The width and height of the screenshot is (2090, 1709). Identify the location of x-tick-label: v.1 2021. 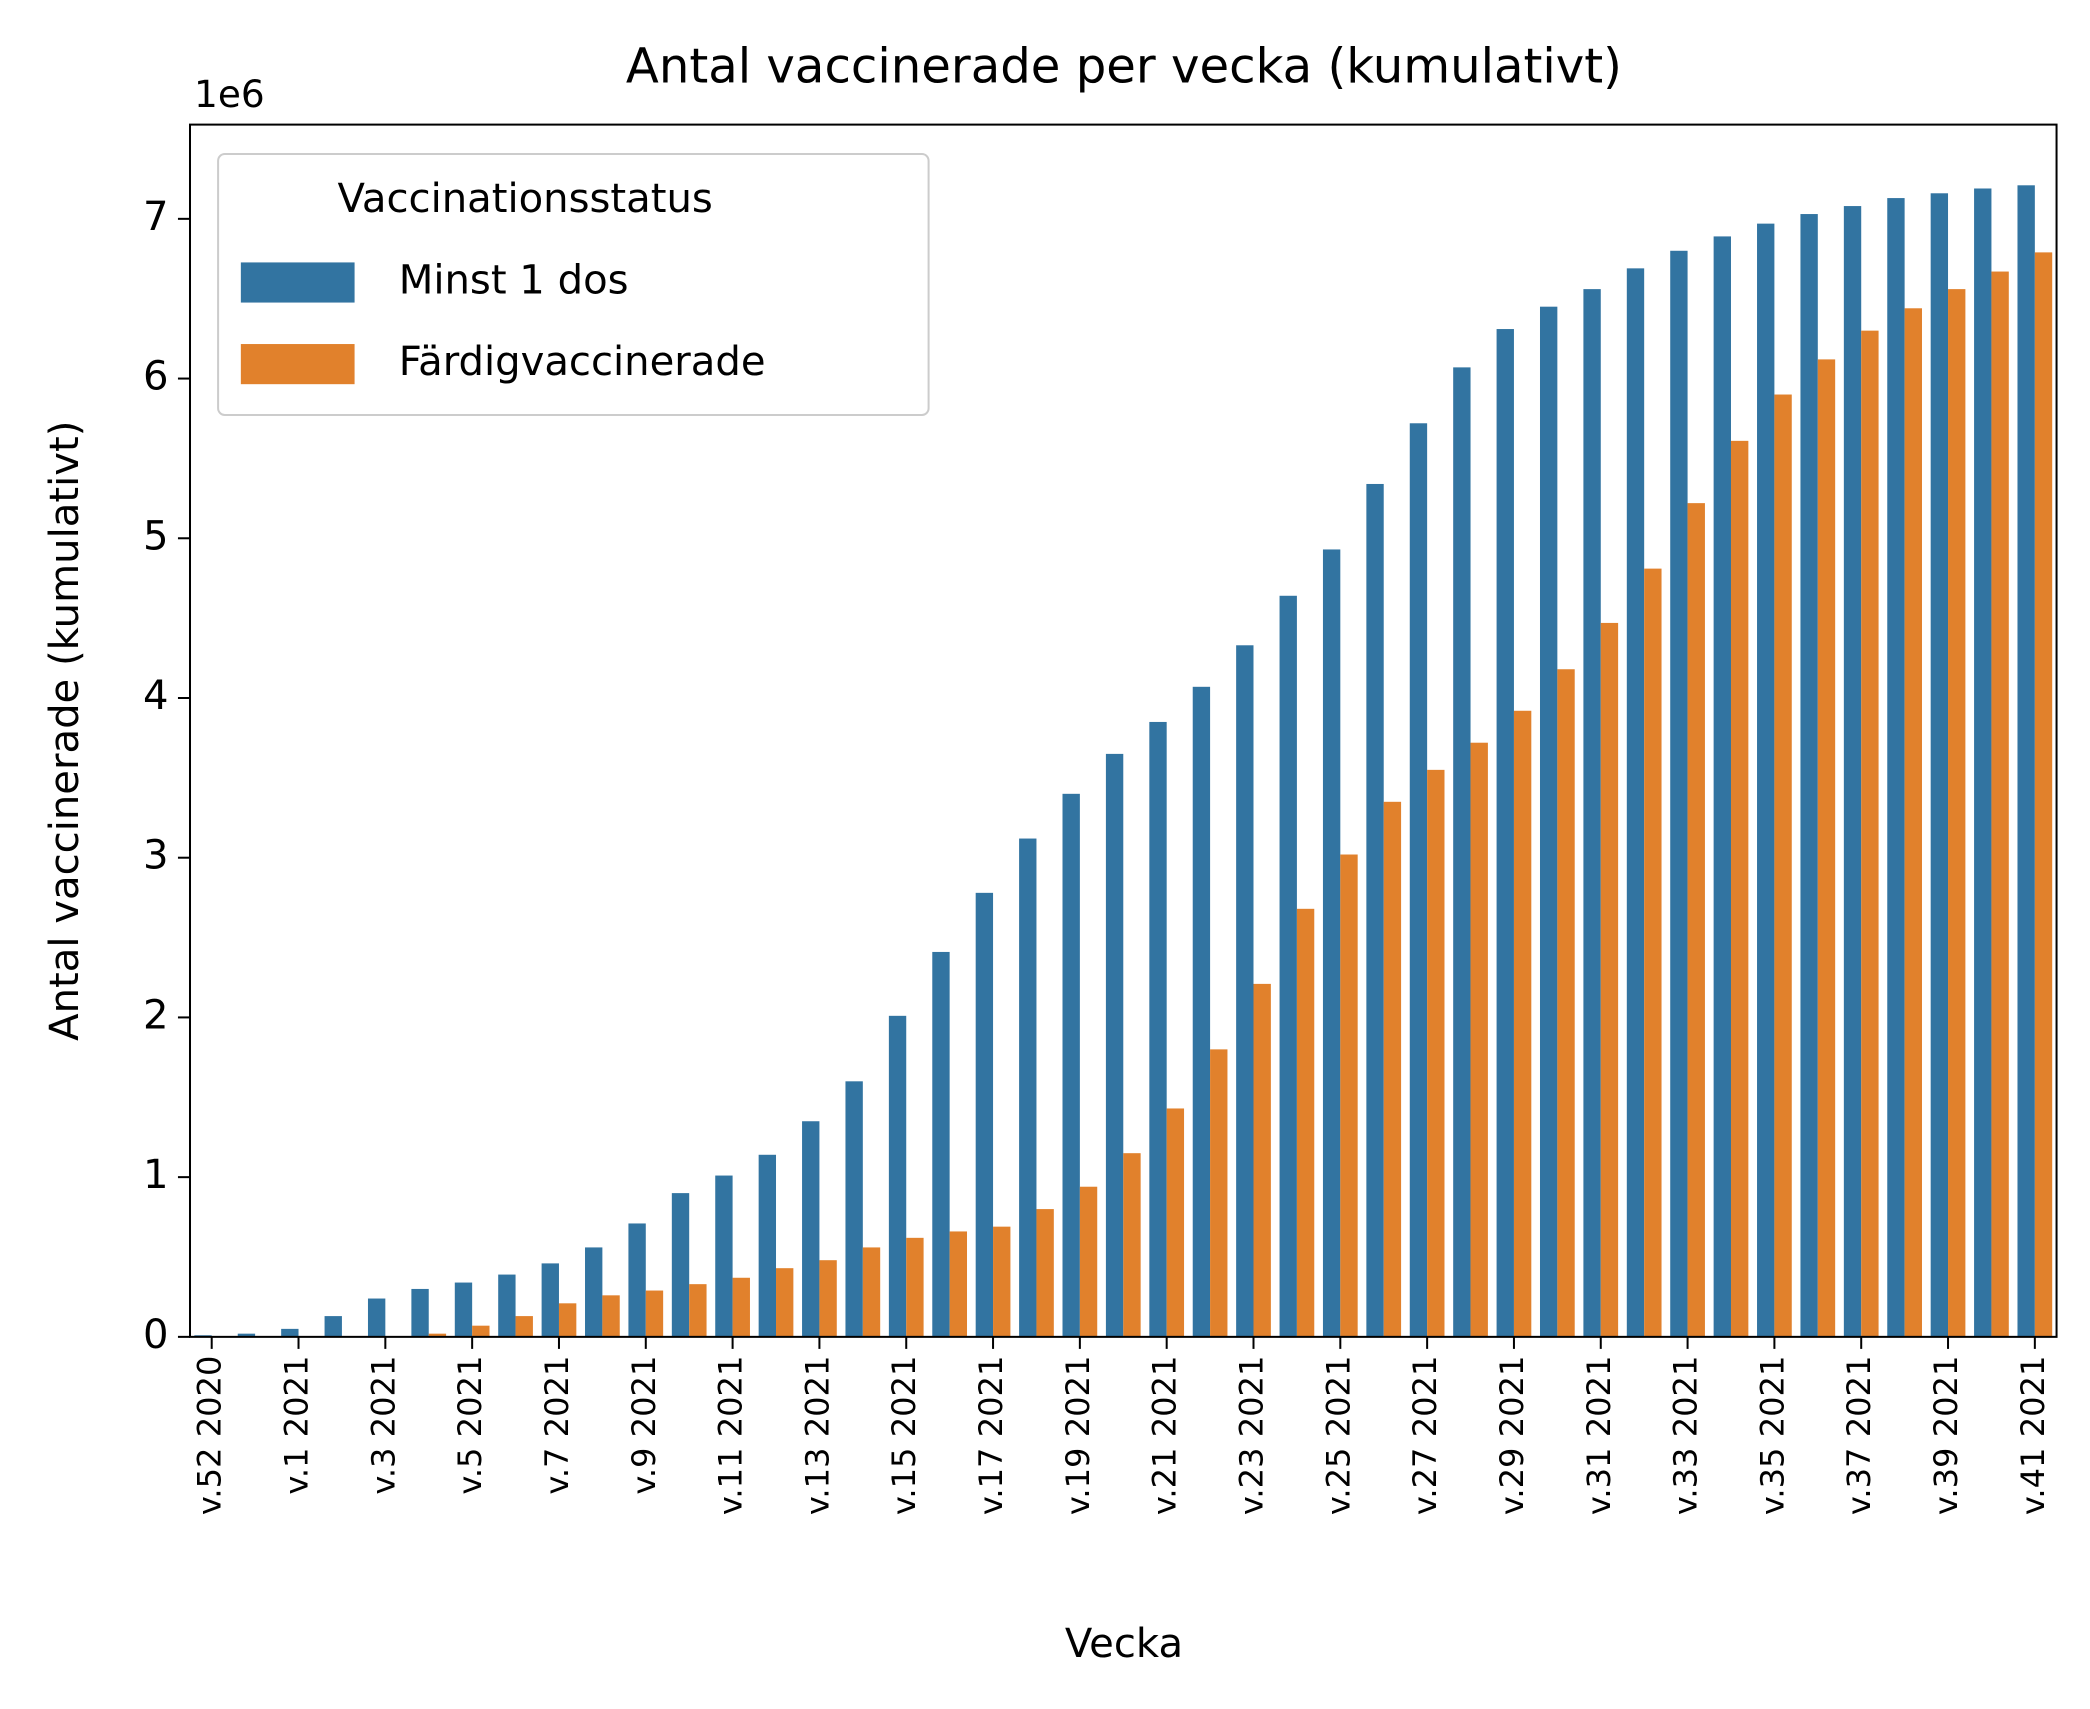
(297, 1425).